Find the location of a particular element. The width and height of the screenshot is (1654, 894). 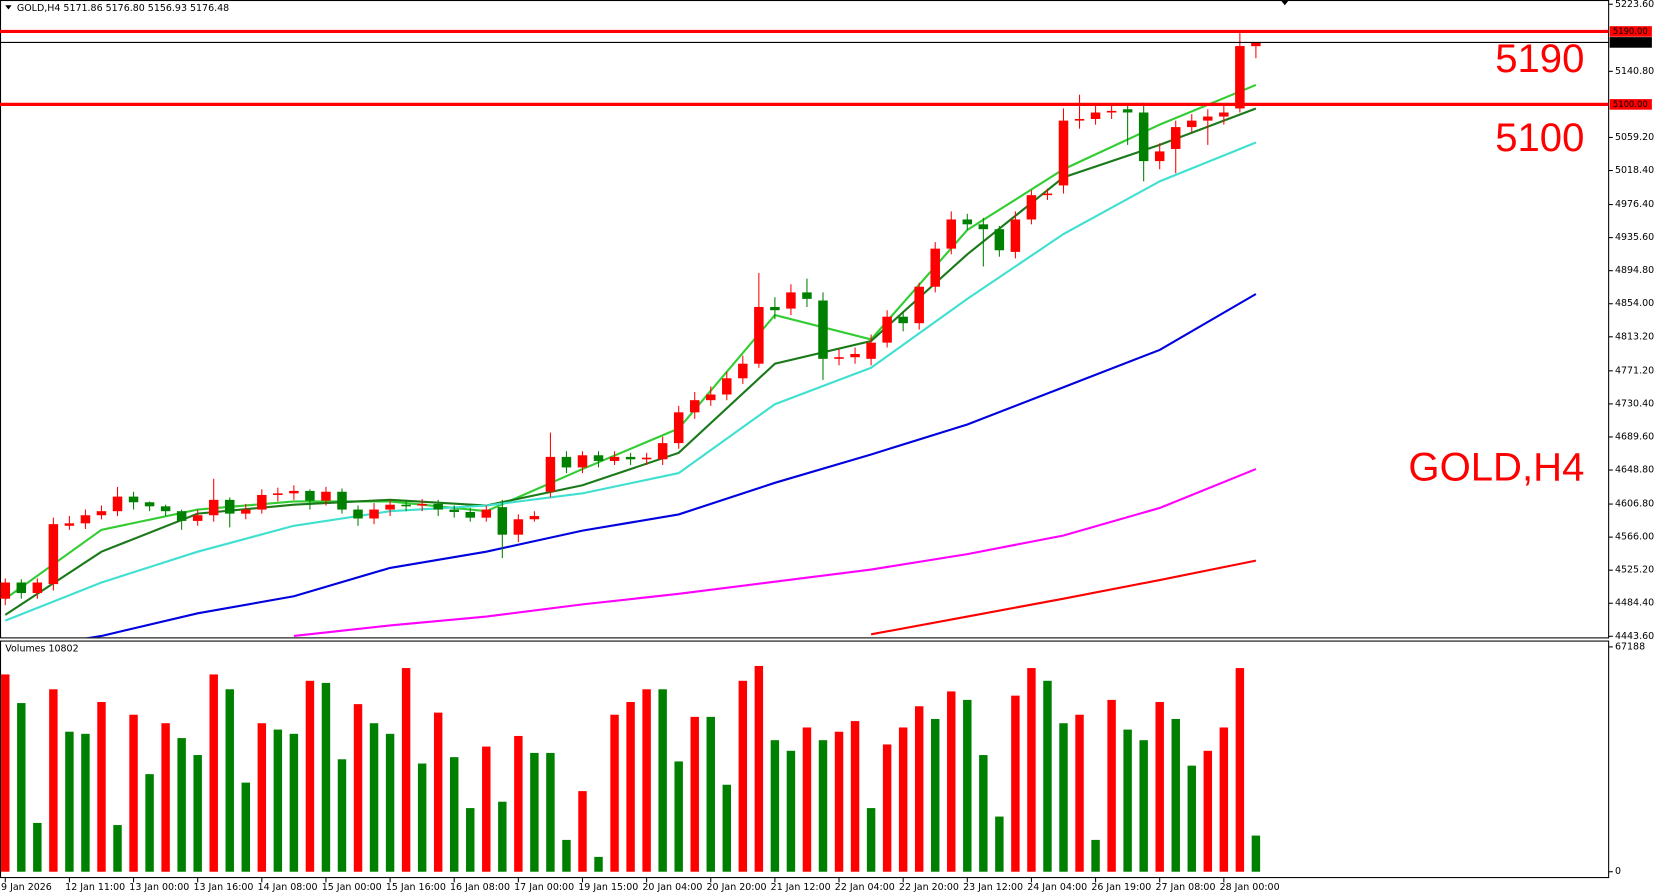

x-tick-label: 26 Jan 19:00 is located at coordinates (1121, 887).